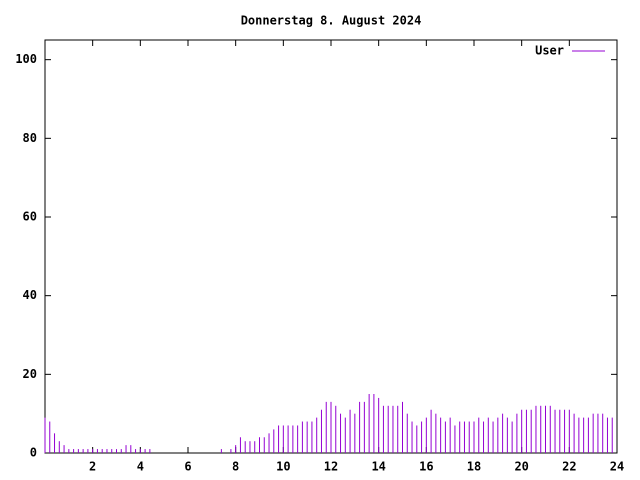  I want to click on y-tick-label: 0, so click(33, 453).